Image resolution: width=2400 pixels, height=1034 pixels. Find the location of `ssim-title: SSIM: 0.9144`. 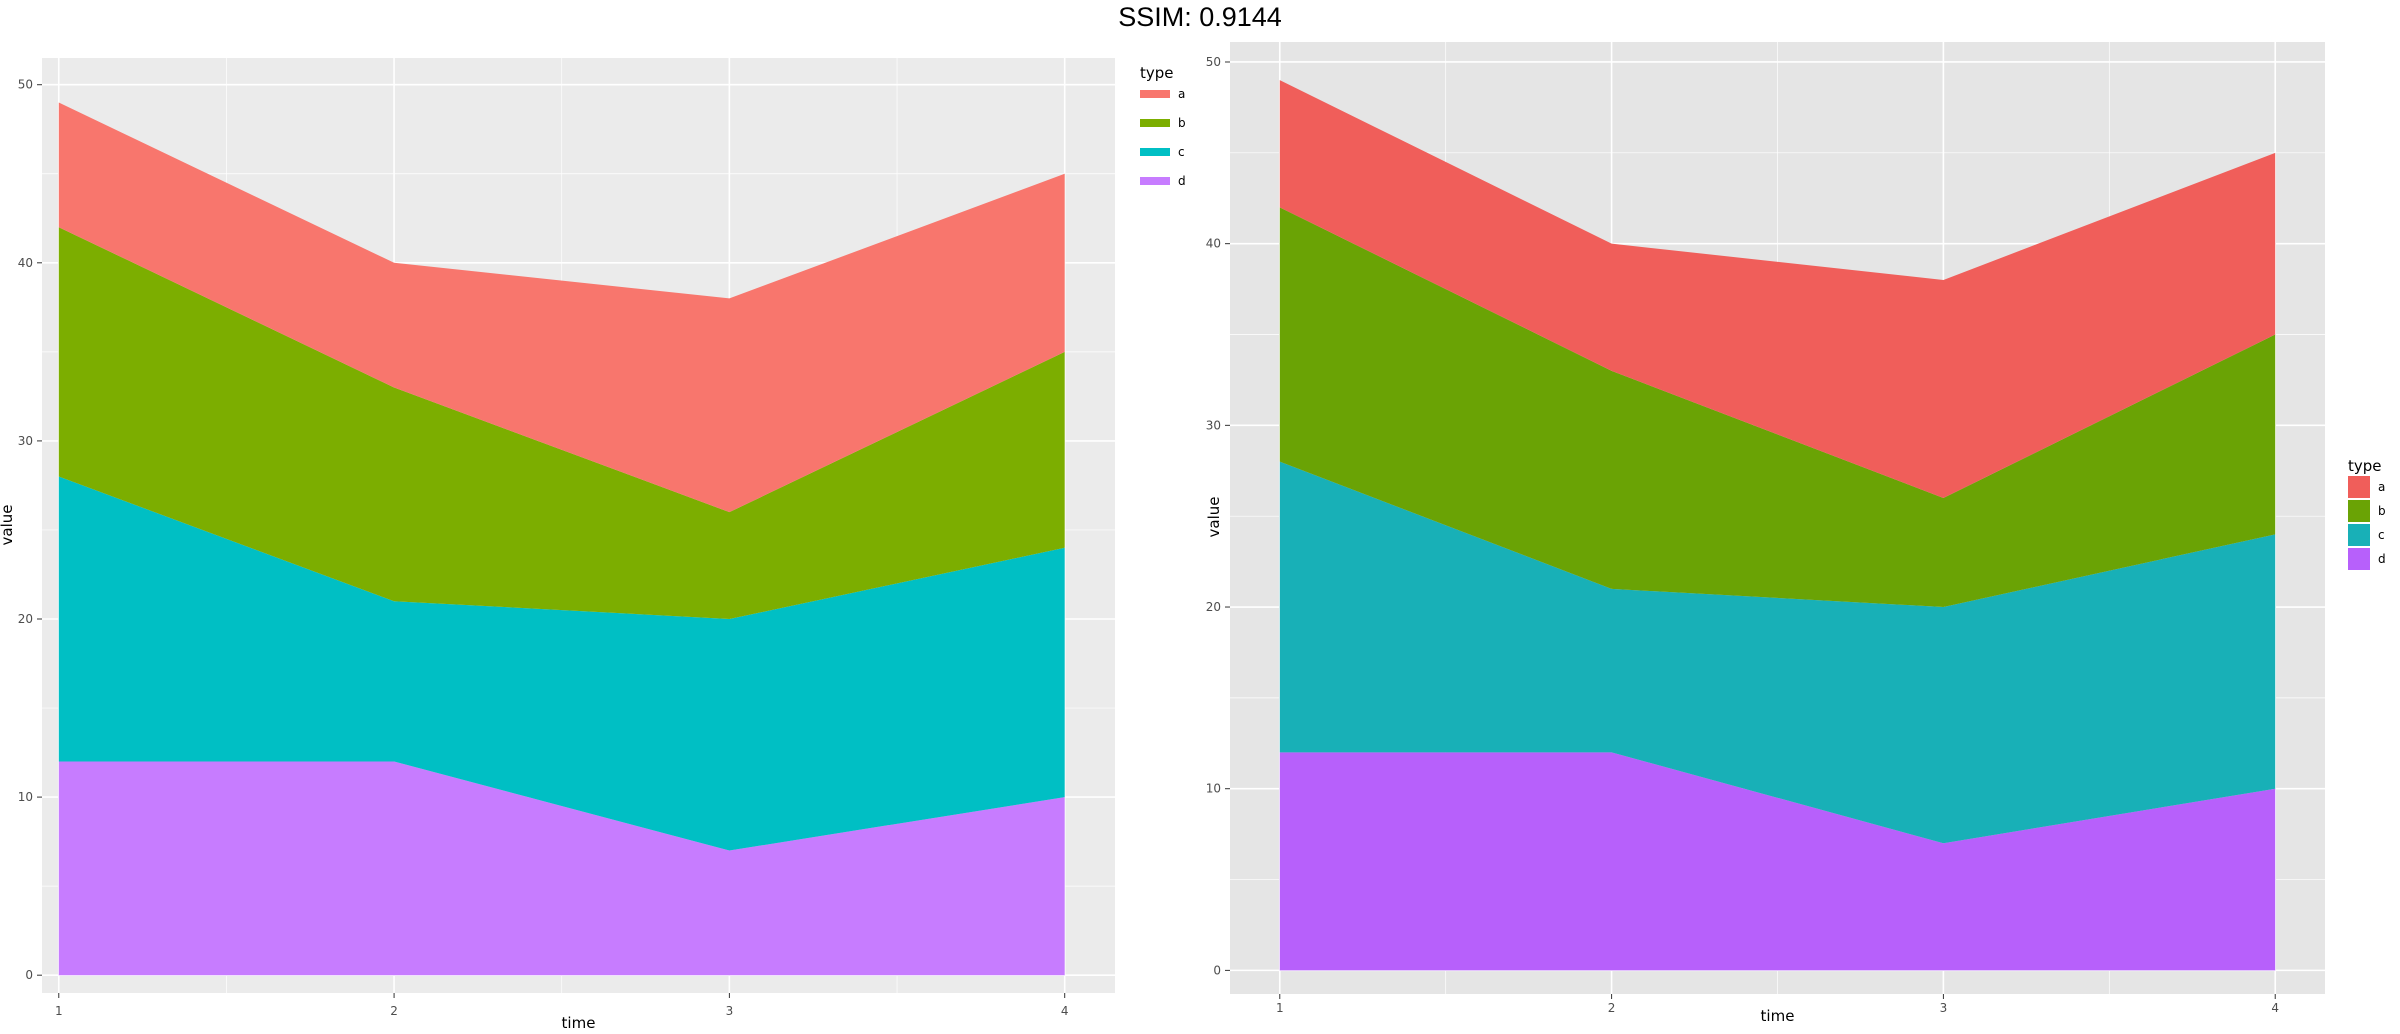

ssim-title: SSIM: 0.9144 is located at coordinates (1200, 17).